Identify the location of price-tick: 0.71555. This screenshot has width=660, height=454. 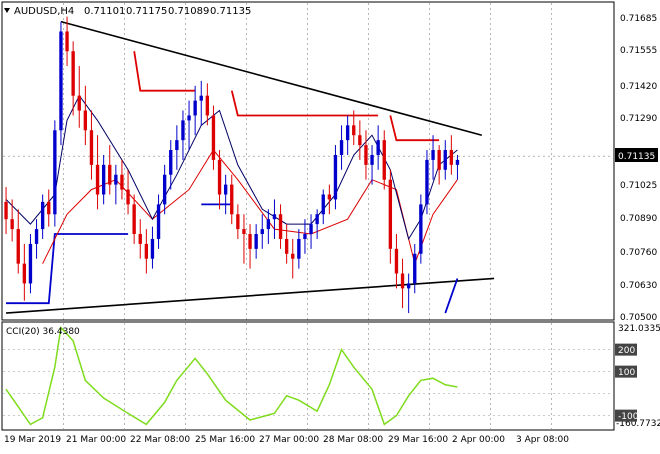
(638, 51).